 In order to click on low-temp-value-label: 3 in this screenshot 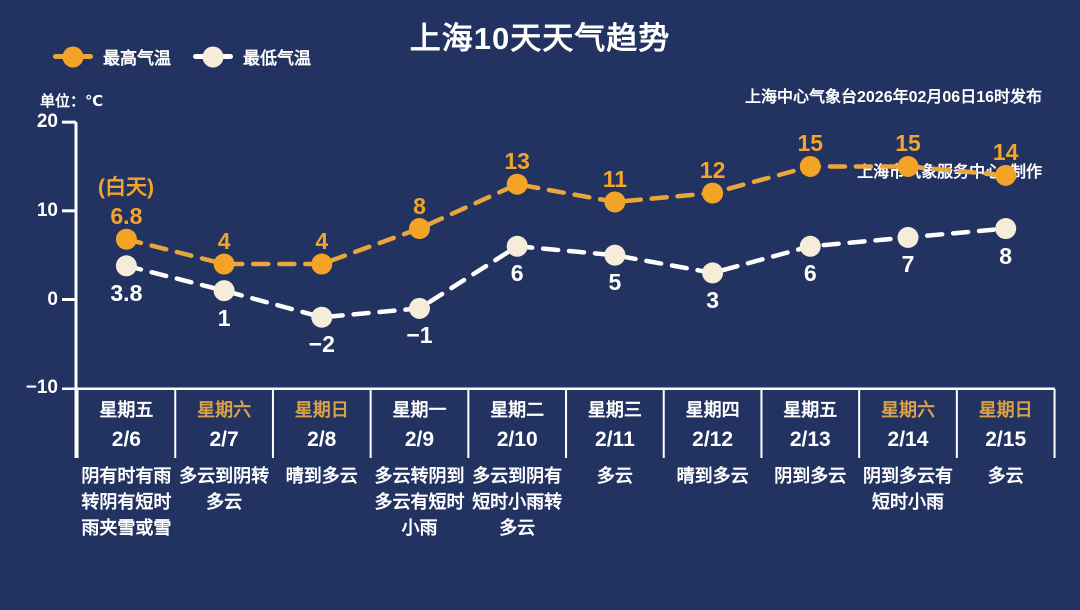, I will do `click(712, 299)`.